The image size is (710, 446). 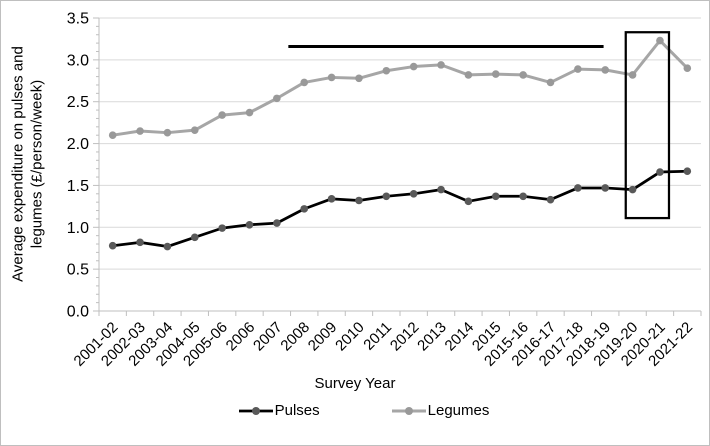 I want to click on legend-label-legumes: Legumes, so click(x=458, y=410).